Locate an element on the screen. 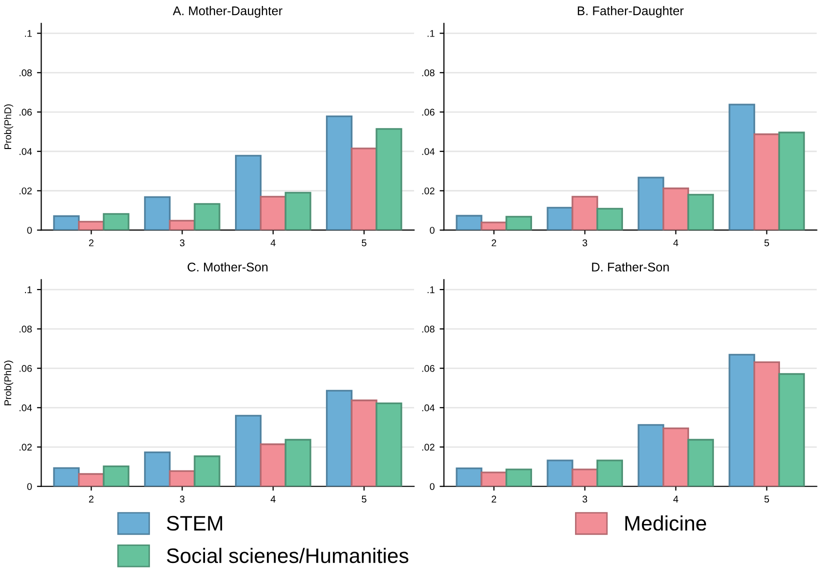 The image size is (825, 586). chart-title: D. Father-Son is located at coordinates (630, 267).